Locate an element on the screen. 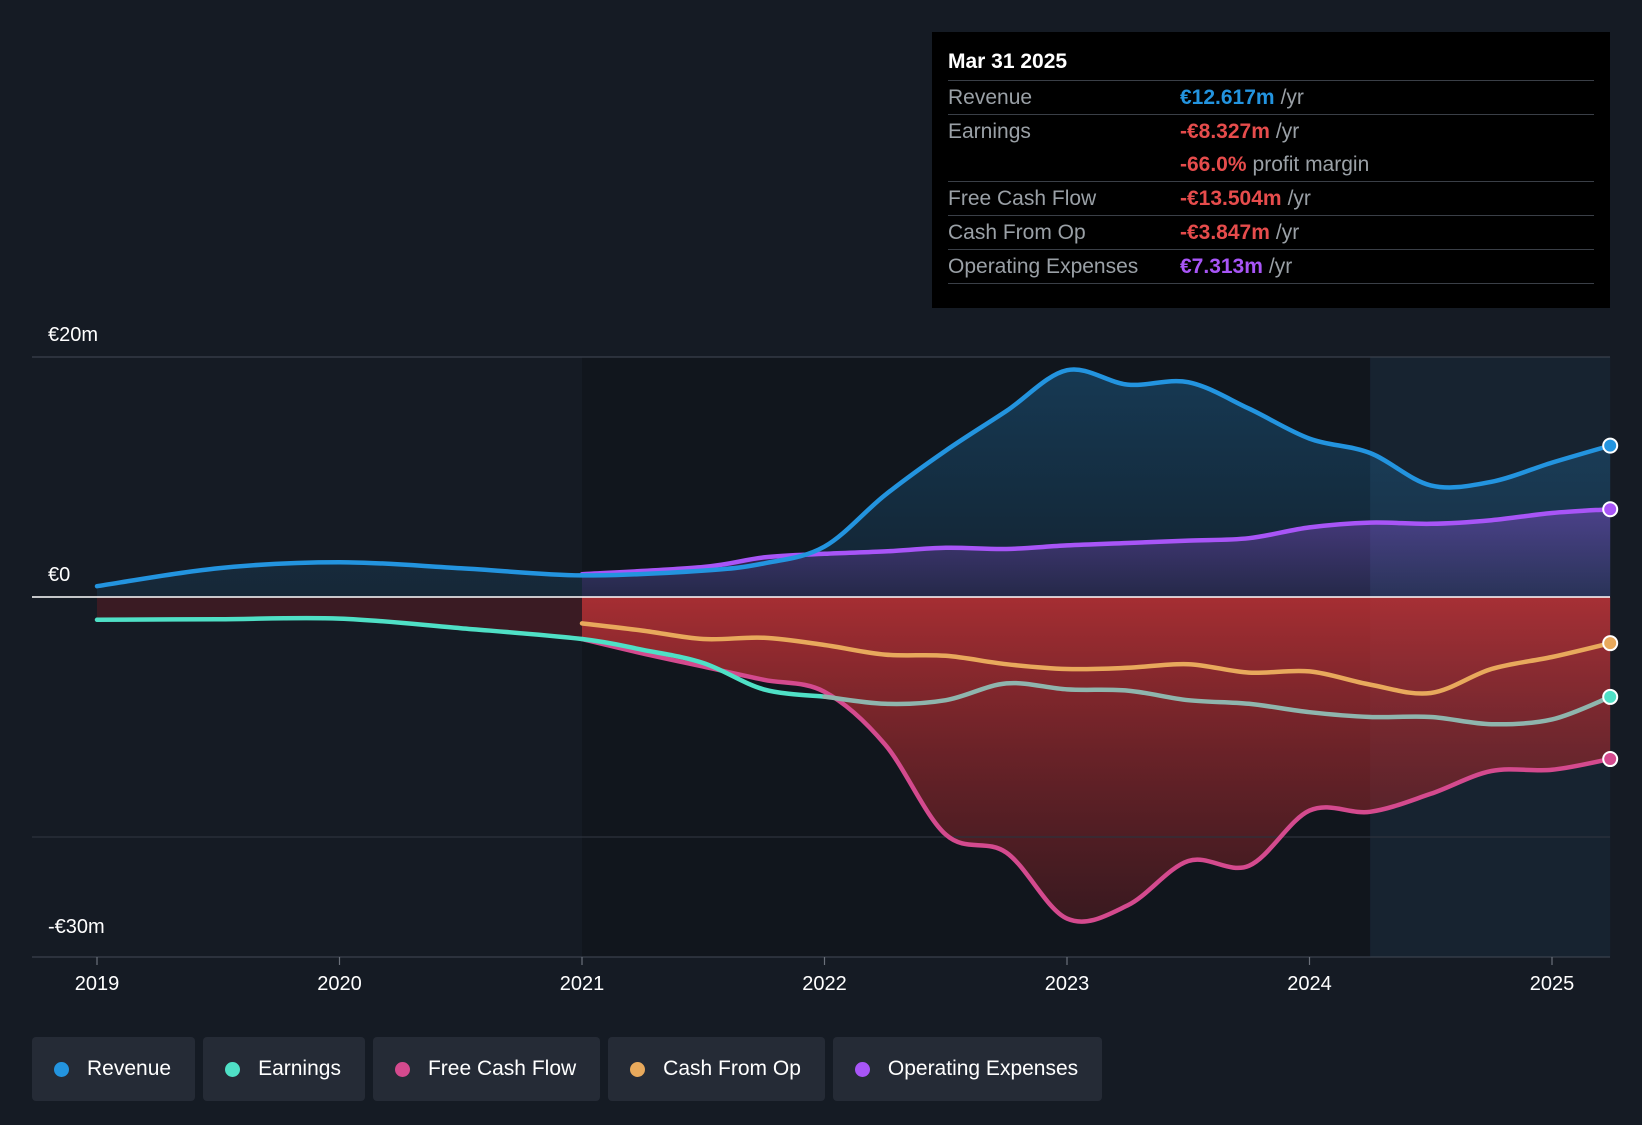  legend-item-cash-from-op: Cash From Op is located at coordinates (716, 1069).